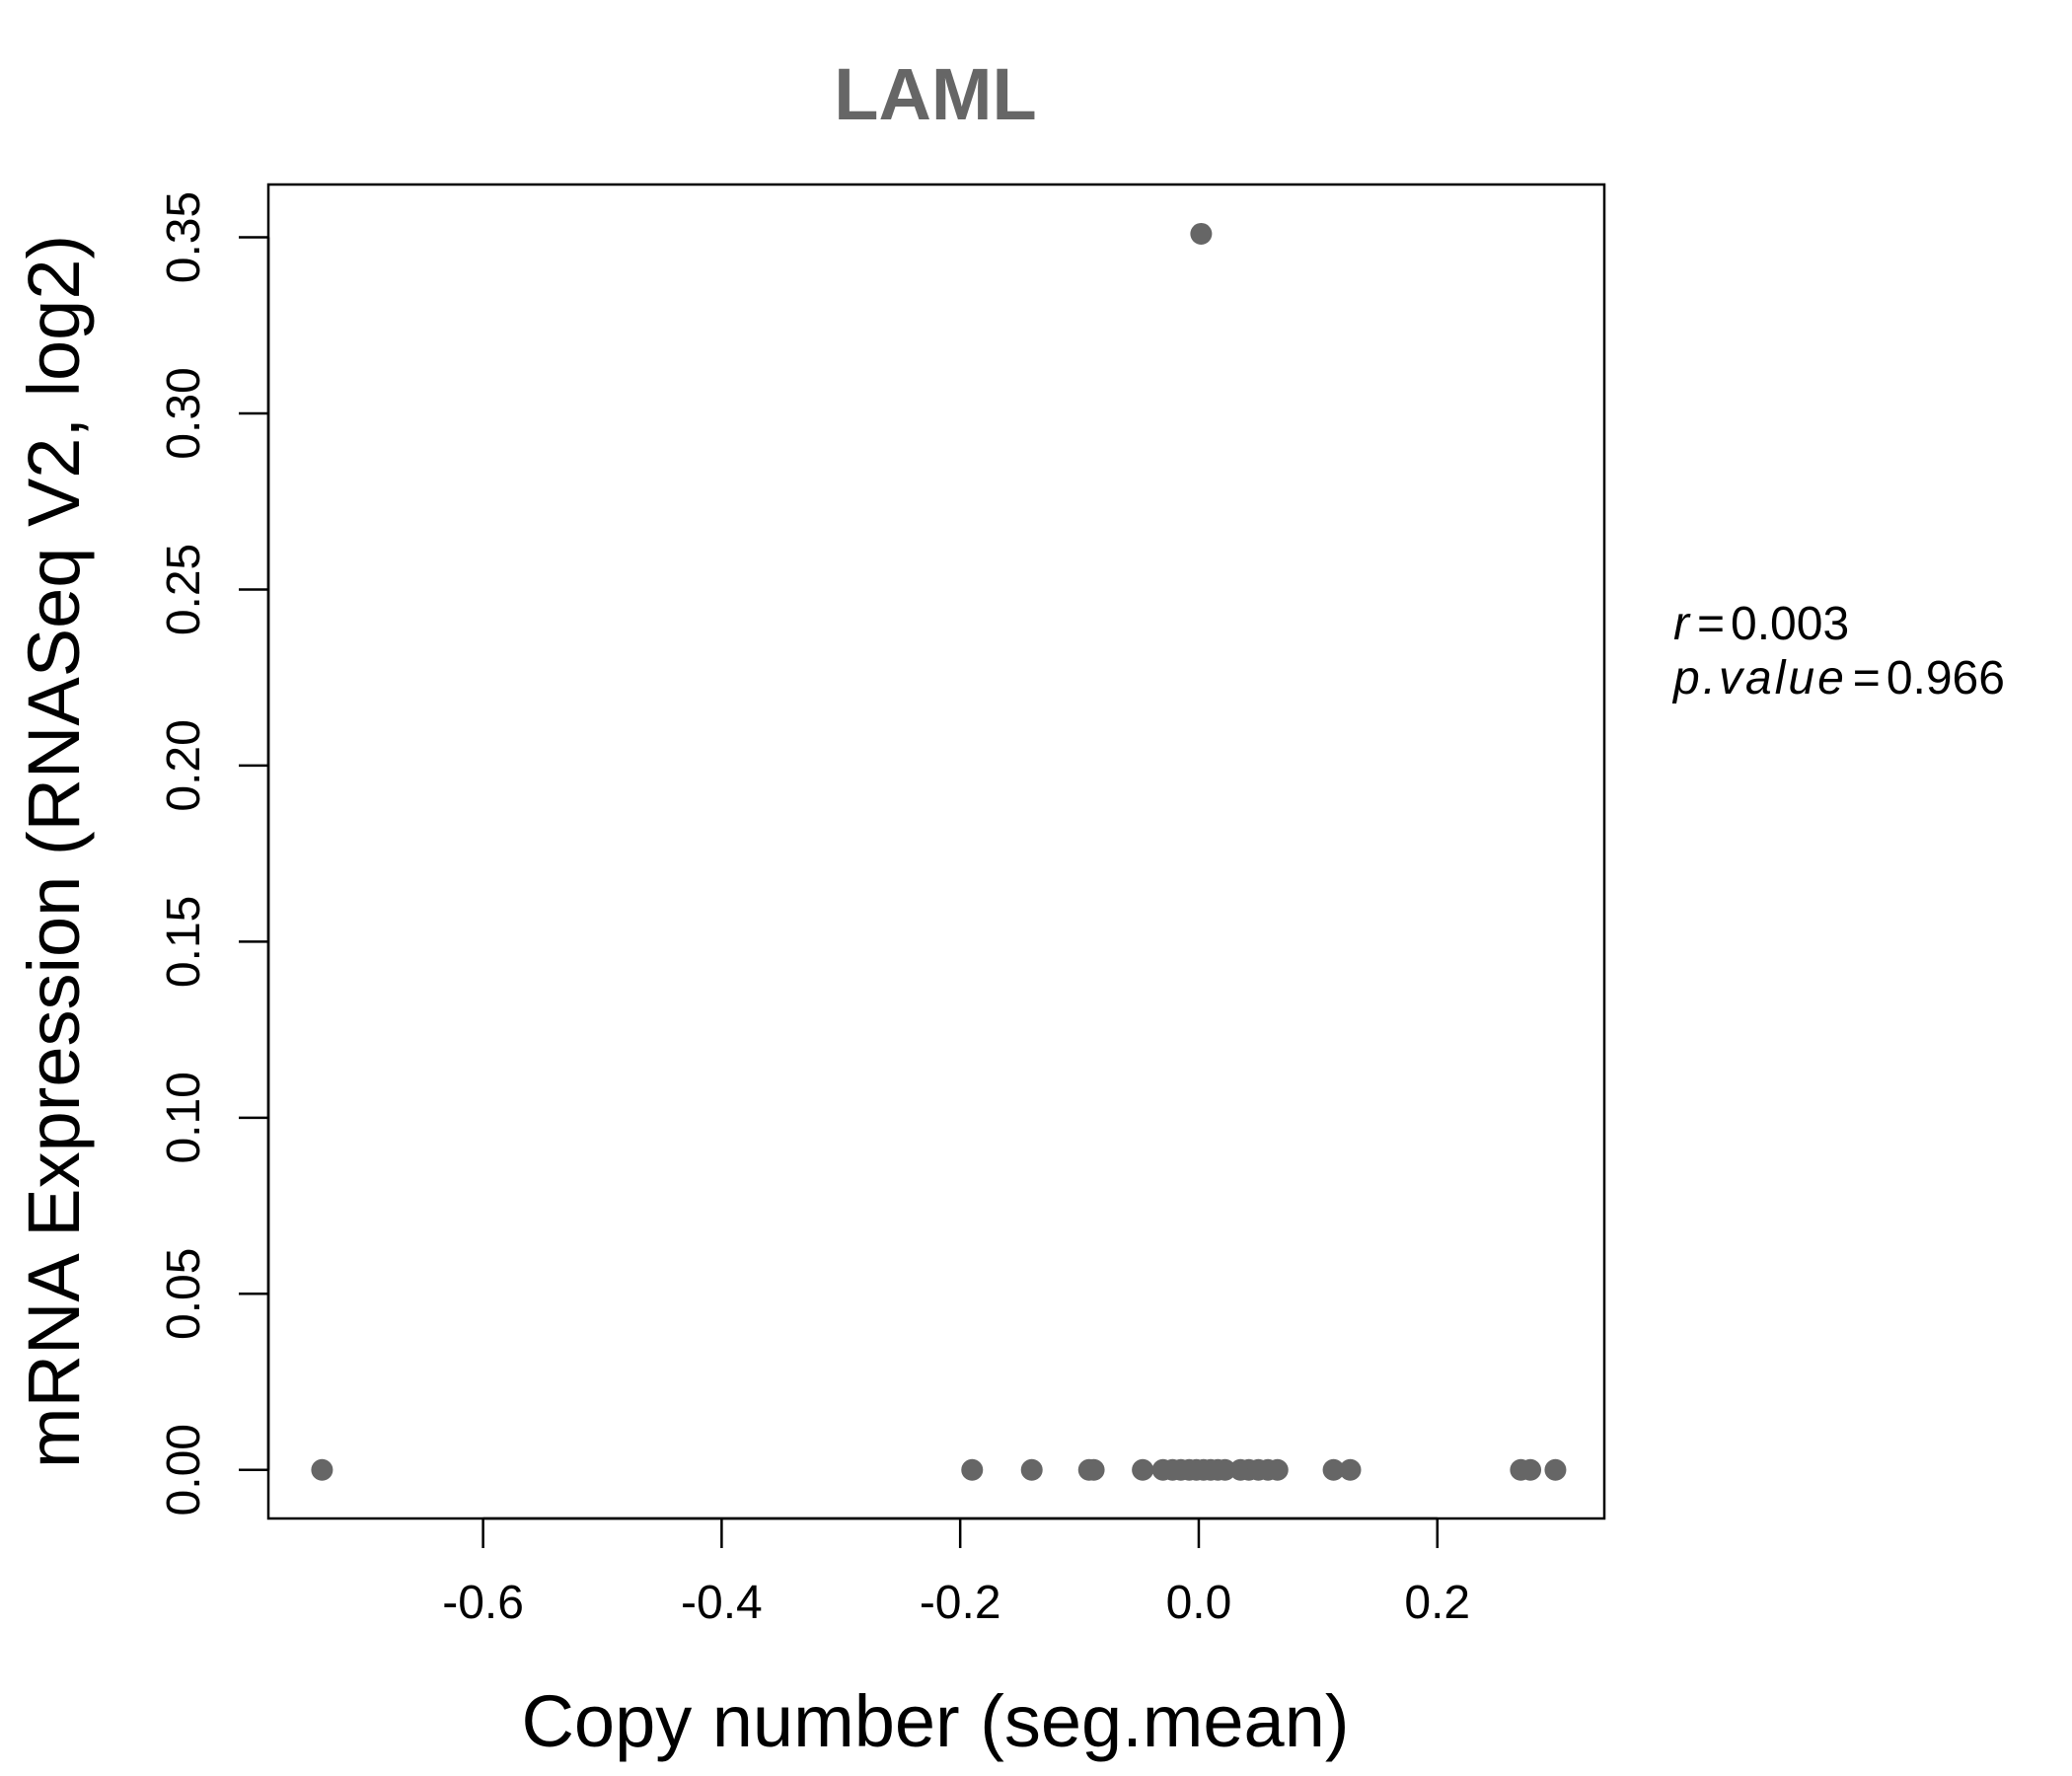  What do you see at coordinates (1437, 1603) in the screenshot?
I see `x-tick-label: 0.2` at bounding box center [1437, 1603].